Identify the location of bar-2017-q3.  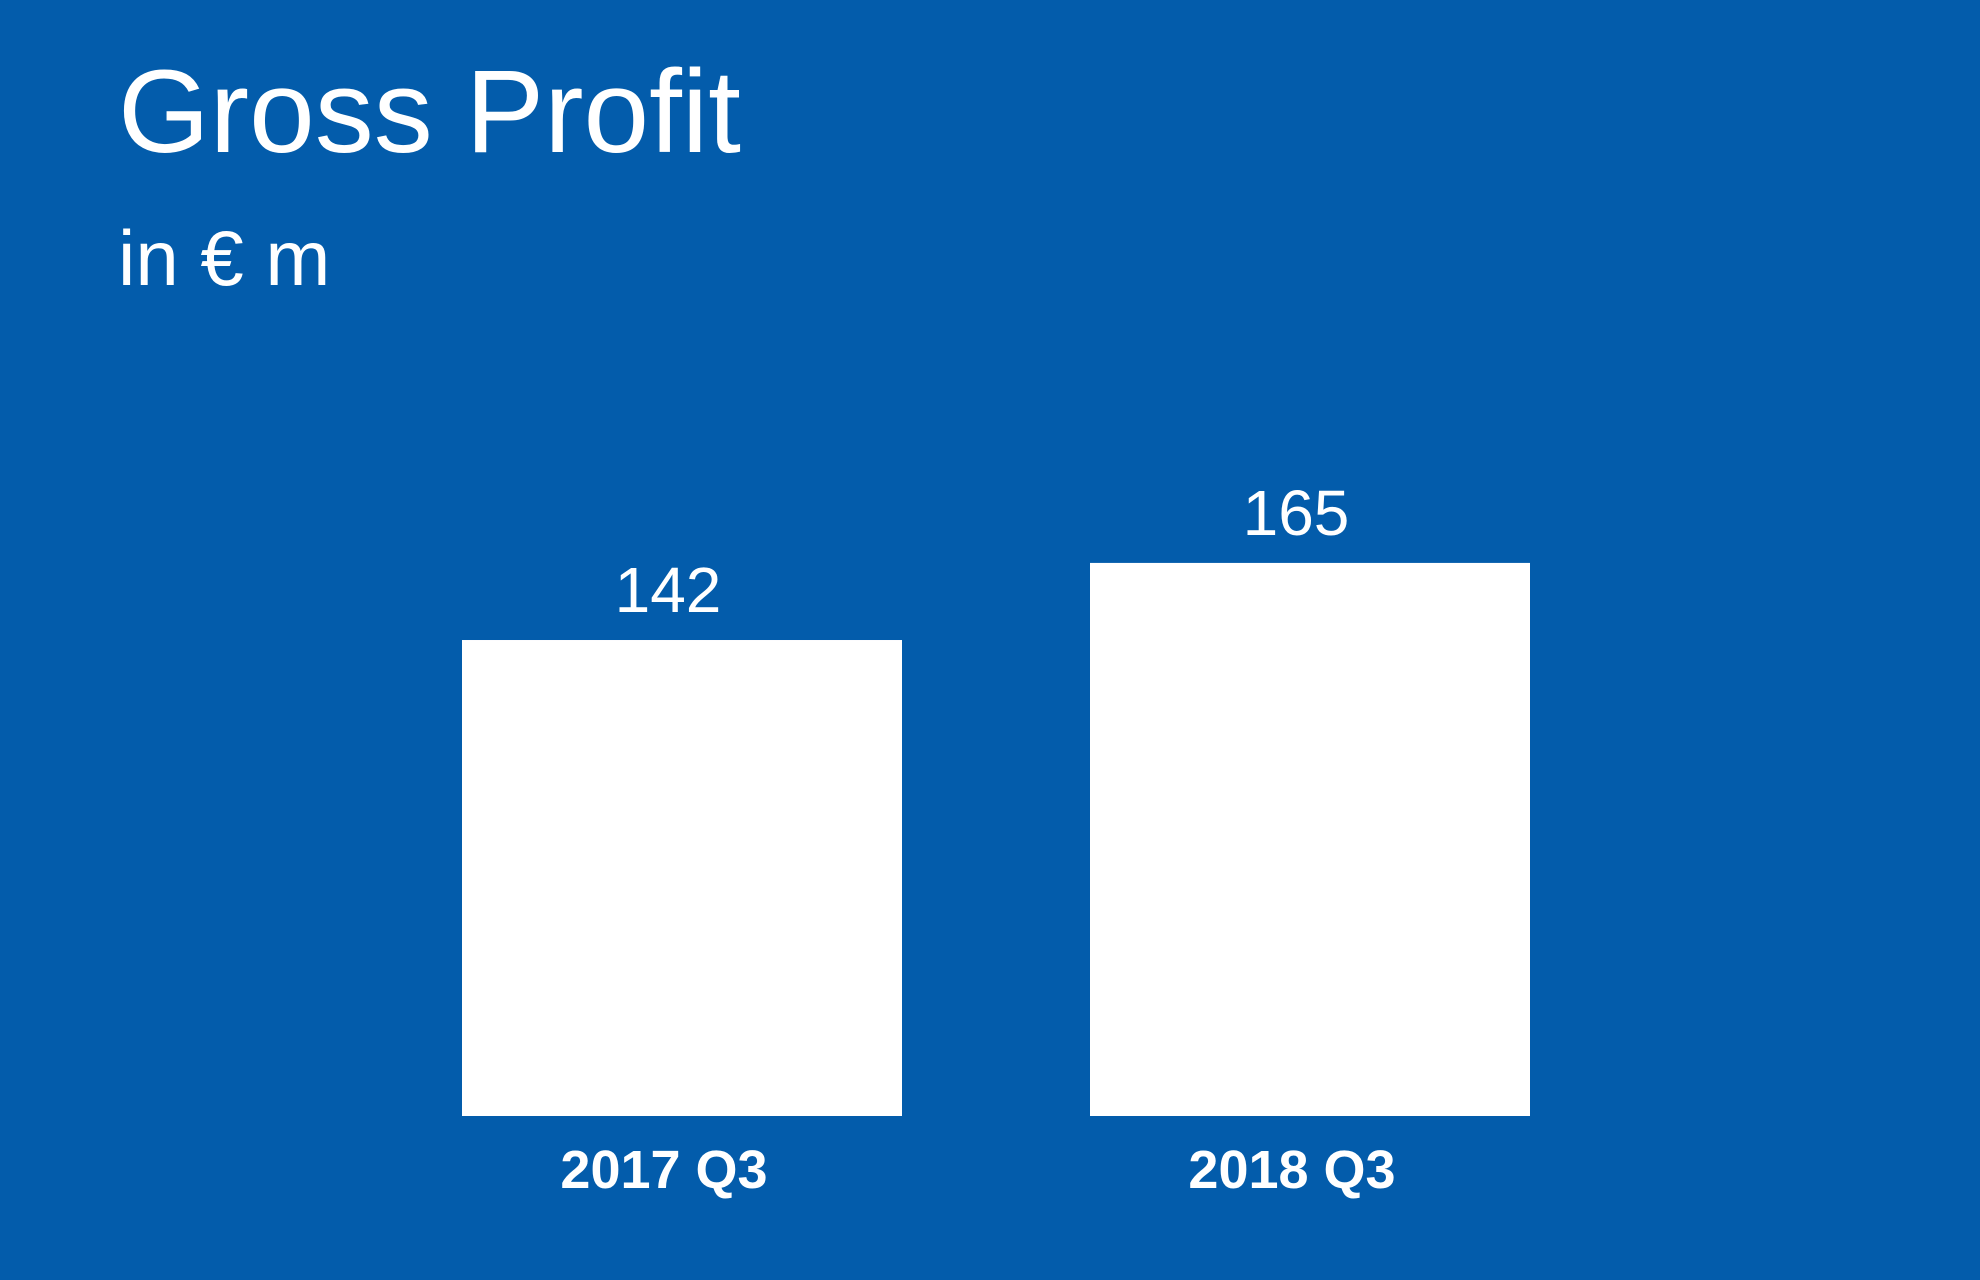
(682, 878).